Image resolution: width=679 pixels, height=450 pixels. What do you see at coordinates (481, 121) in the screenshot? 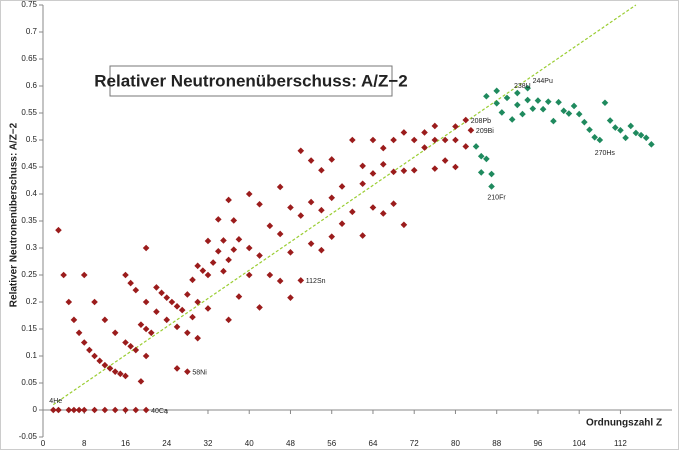
I see `annotation: 208Pb` at bounding box center [481, 121].